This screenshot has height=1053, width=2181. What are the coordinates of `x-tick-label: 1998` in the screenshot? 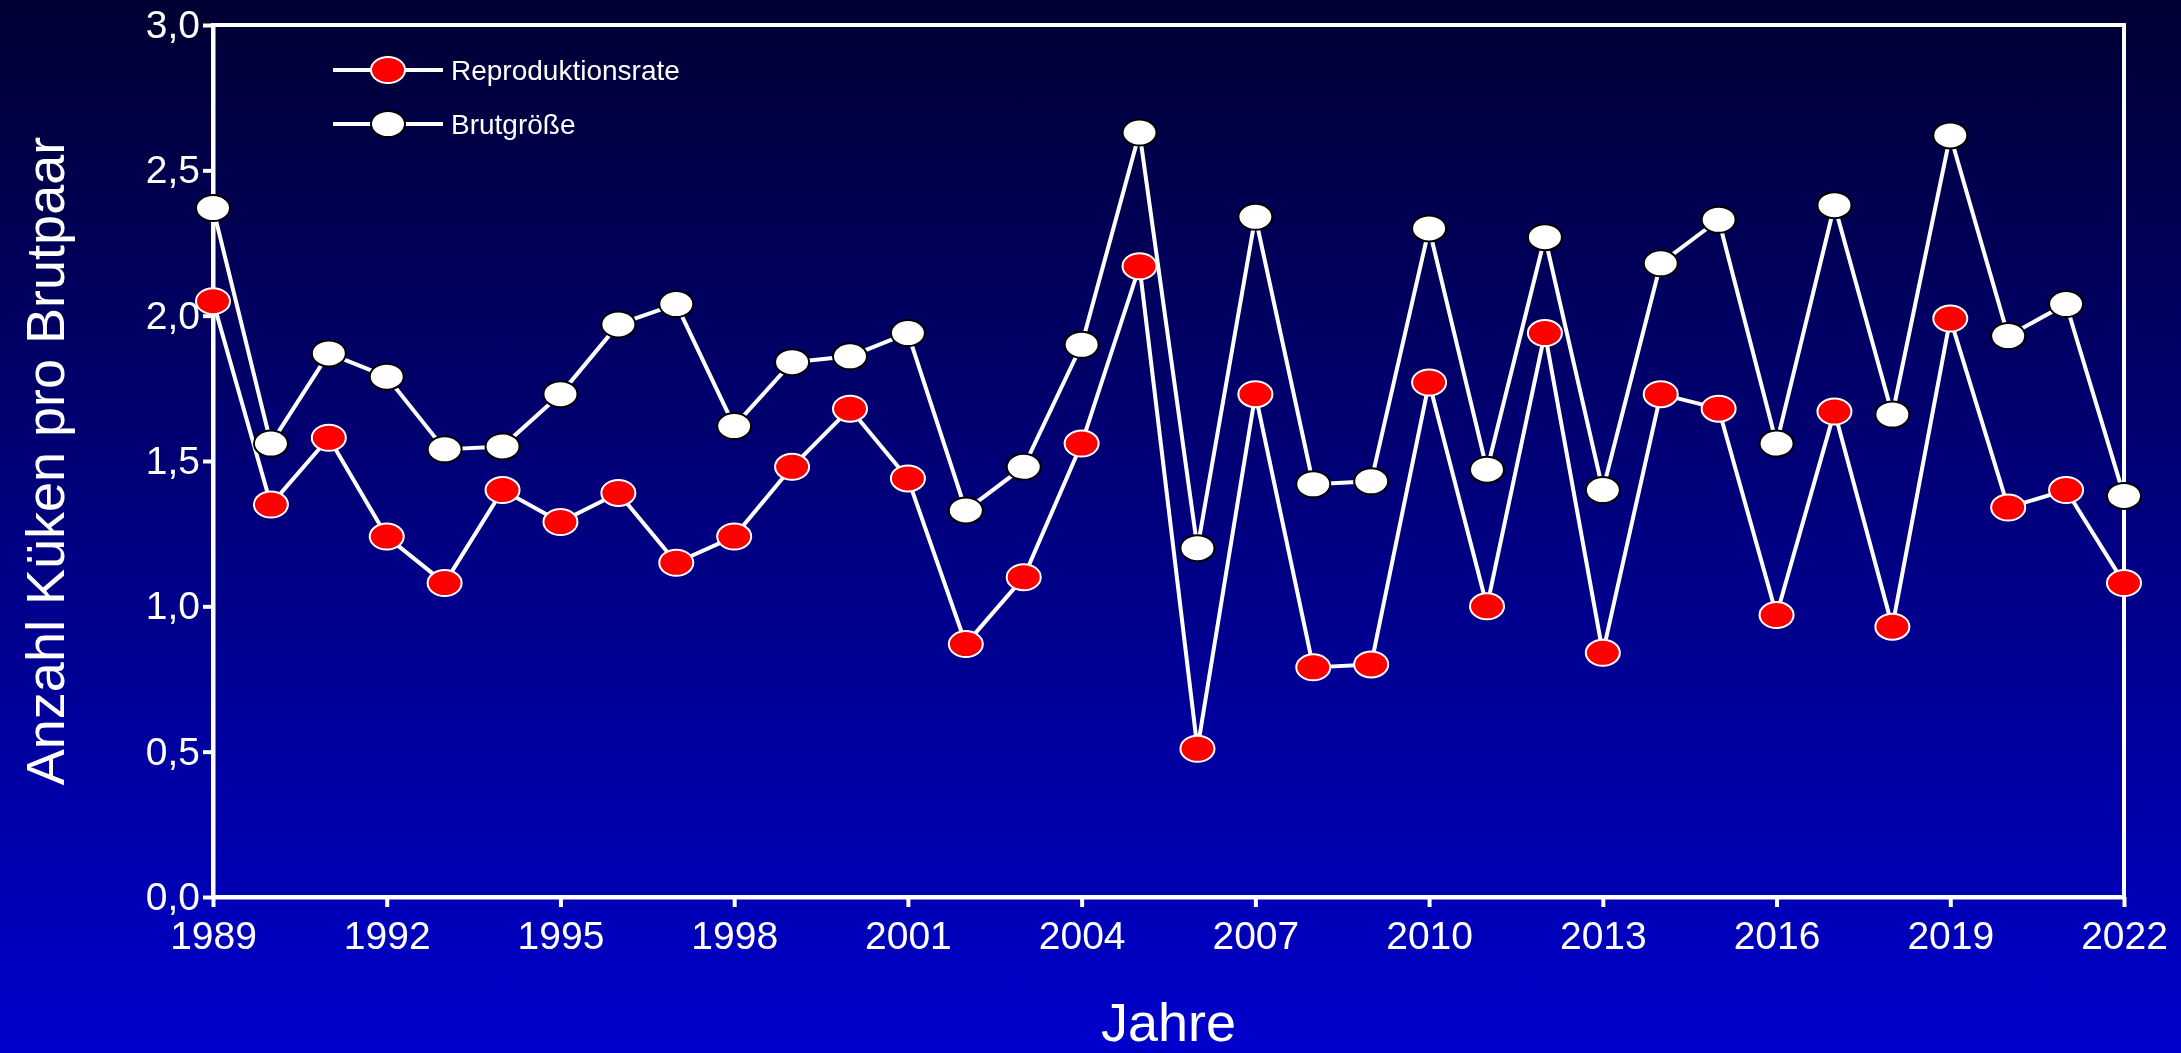 It's located at (735, 935).